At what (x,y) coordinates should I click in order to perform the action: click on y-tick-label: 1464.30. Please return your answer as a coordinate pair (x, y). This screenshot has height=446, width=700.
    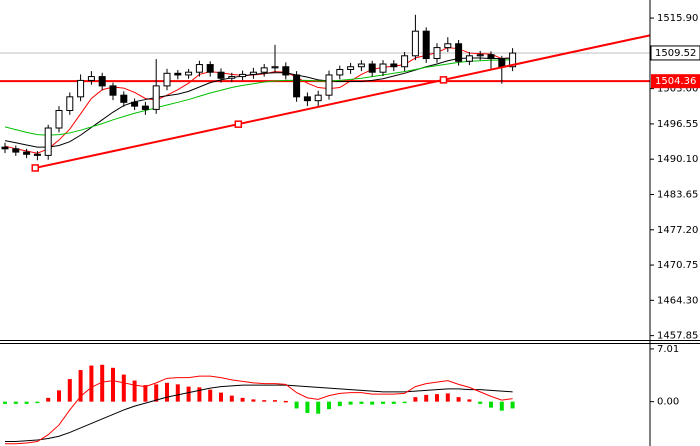
    Looking at the image, I should click on (677, 300).